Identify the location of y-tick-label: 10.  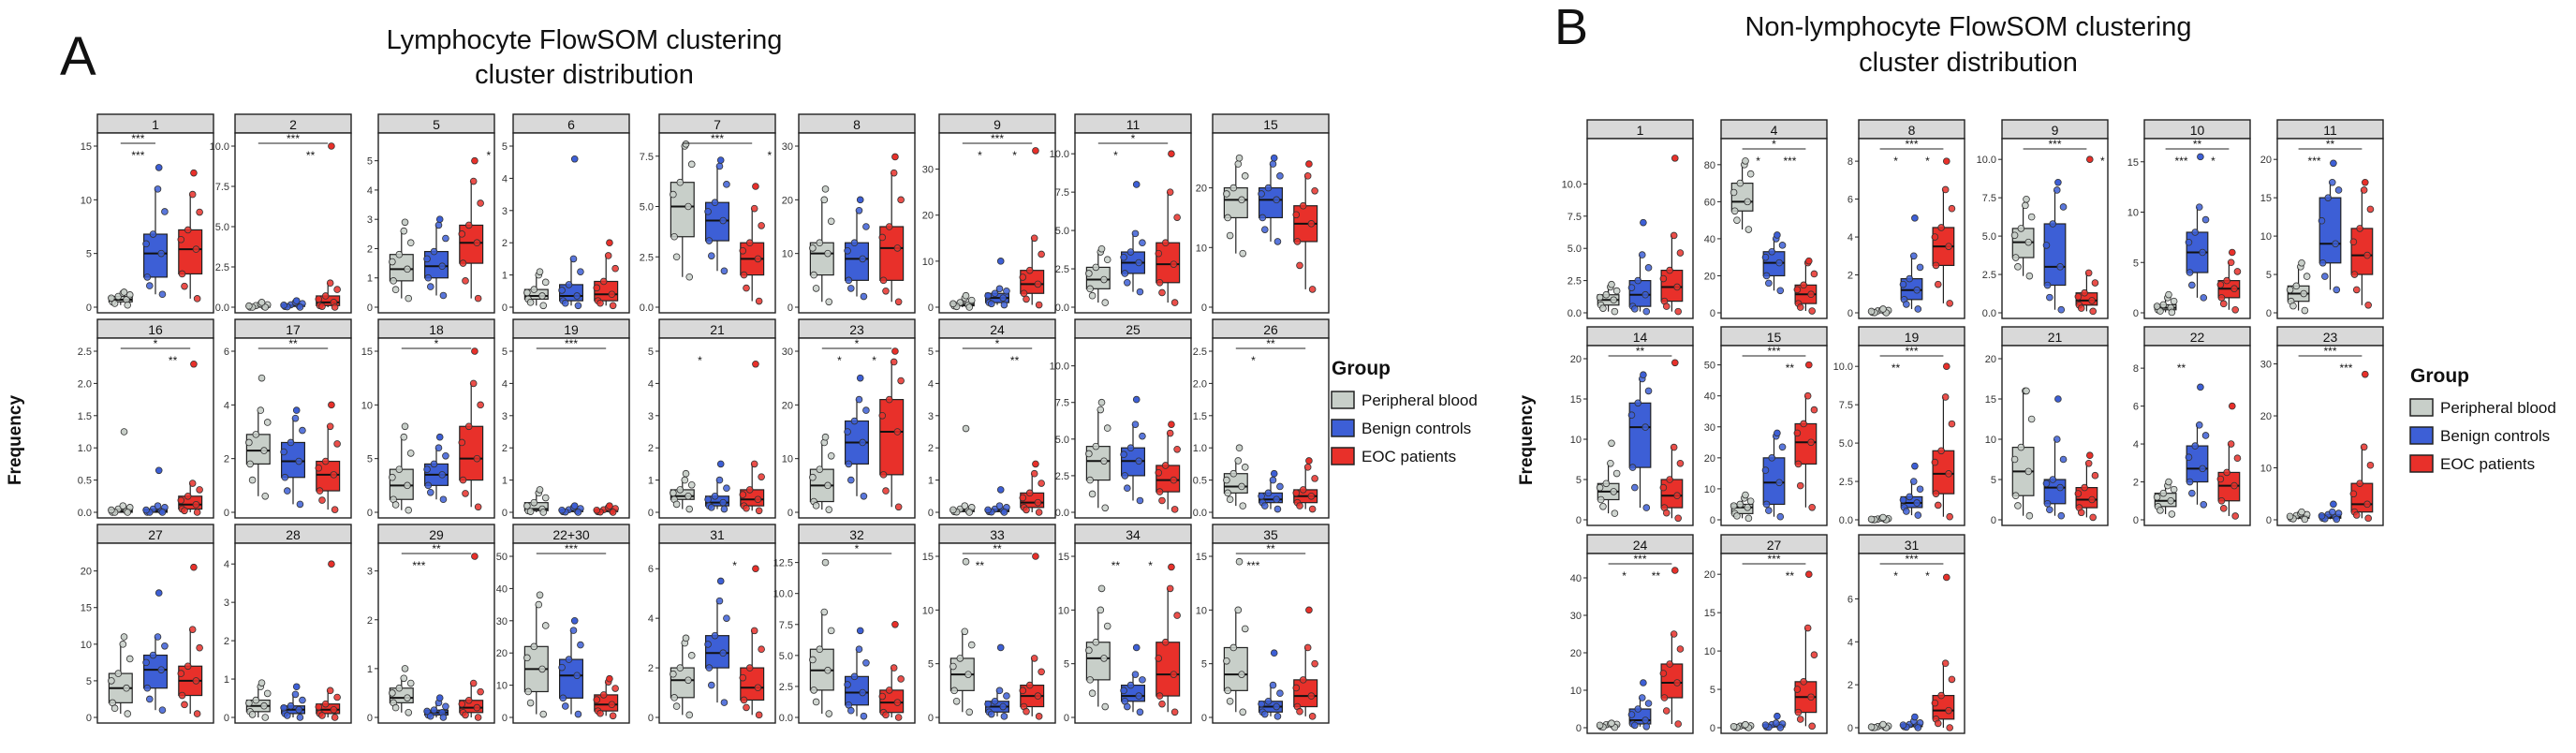
(367, 405).